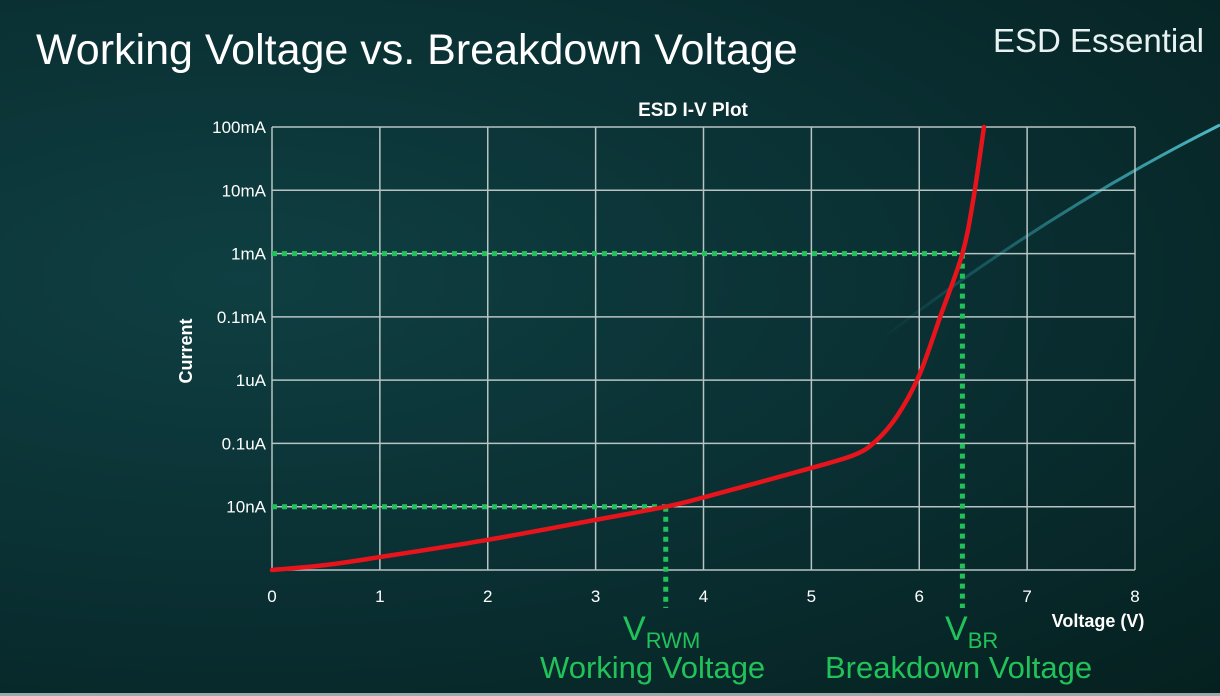 Image resolution: width=1220 pixels, height=696 pixels. What do you see at coordinates (251, 380) in the screenshot?
I see `y-tick-label: 1uA` at bounding box center [251, 380].